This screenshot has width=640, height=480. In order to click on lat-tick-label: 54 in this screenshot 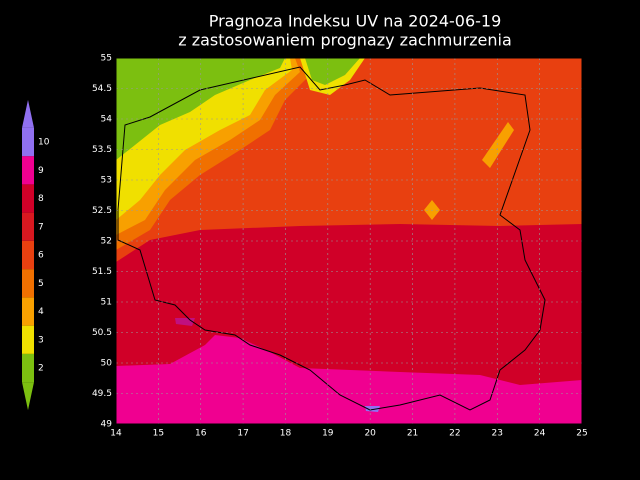, I will do `click(107, 120)`.